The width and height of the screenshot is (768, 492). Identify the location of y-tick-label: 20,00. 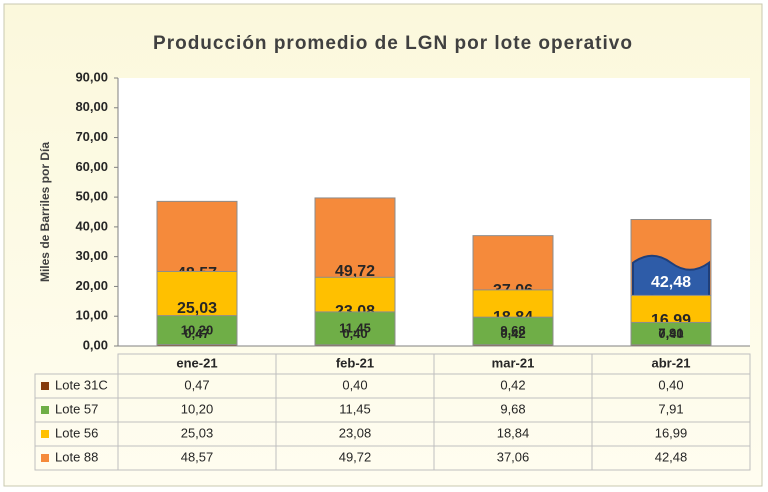
(91, 285).